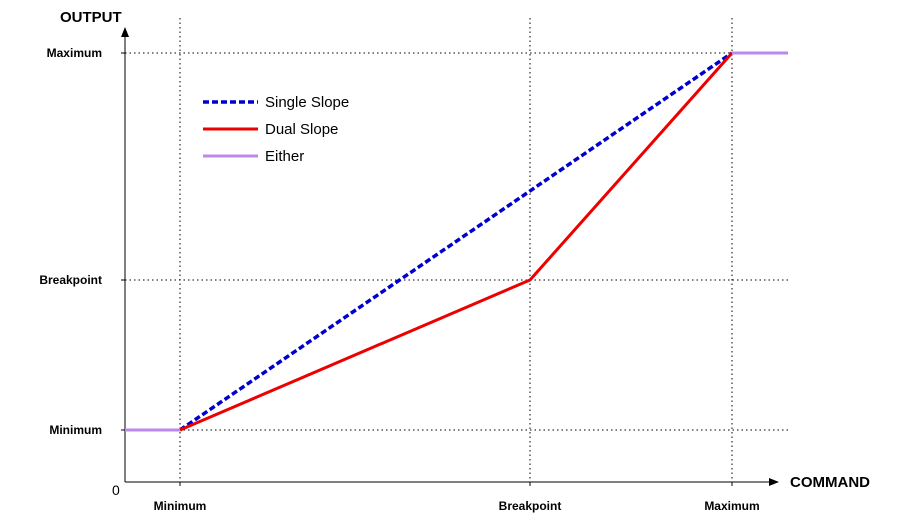 Image resolution: width=906 pixels, height=522 pixels. I want to click on y-tick-label-maximum: Maximum, so click(74, 53).